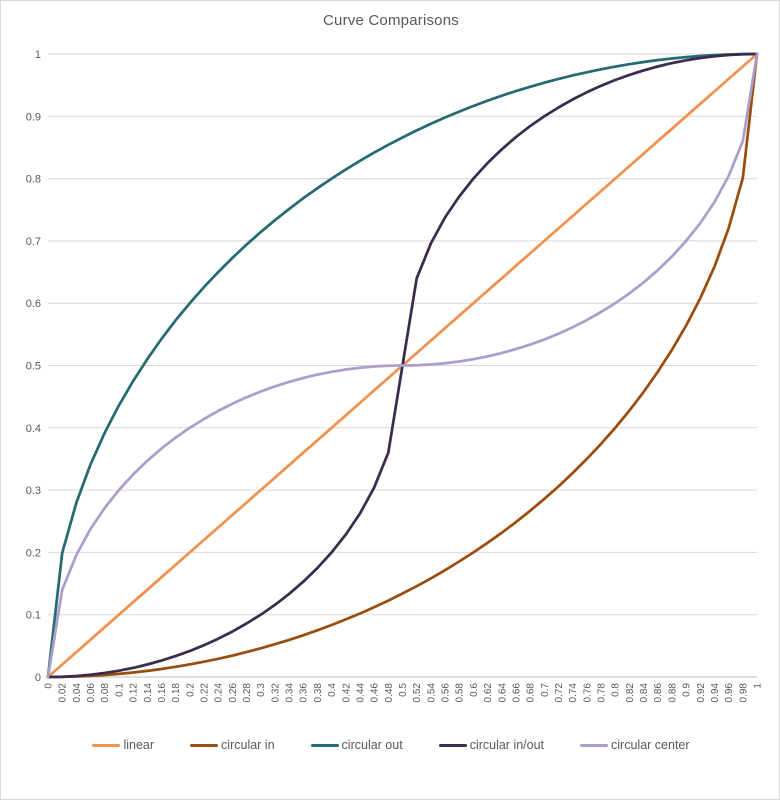  I want to click on x-tick-label: 0.86, so click(658, 693).